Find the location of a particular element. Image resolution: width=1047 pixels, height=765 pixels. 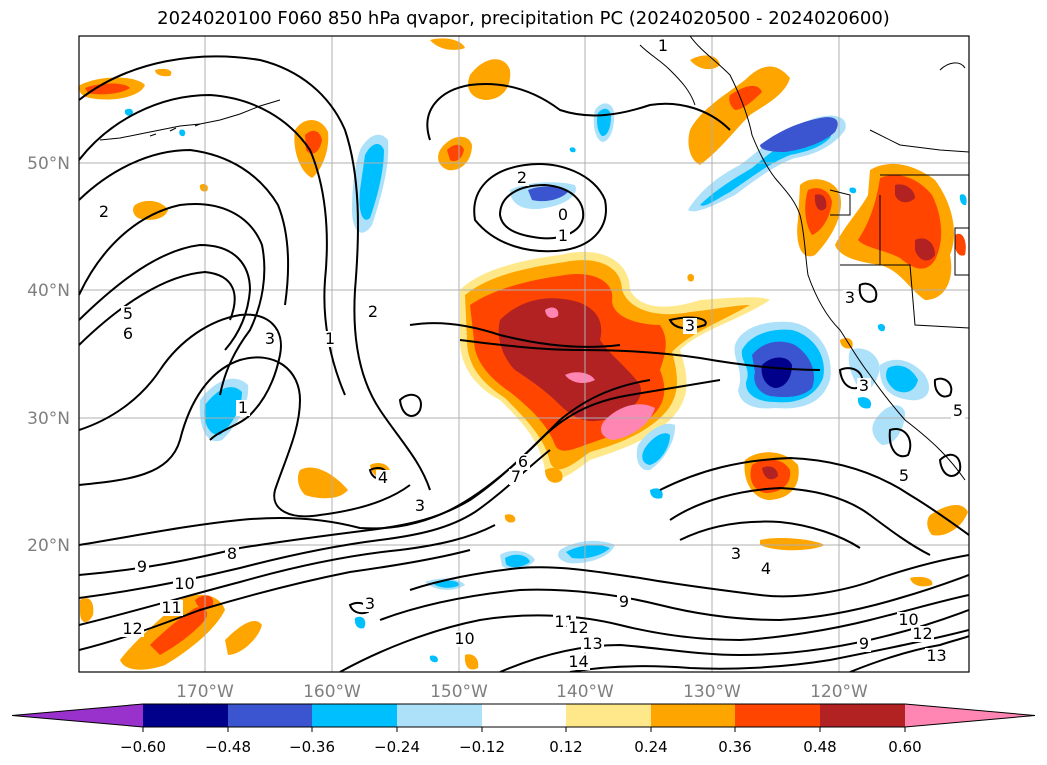

contour-label: 4 is located at coordinates (383, 477).